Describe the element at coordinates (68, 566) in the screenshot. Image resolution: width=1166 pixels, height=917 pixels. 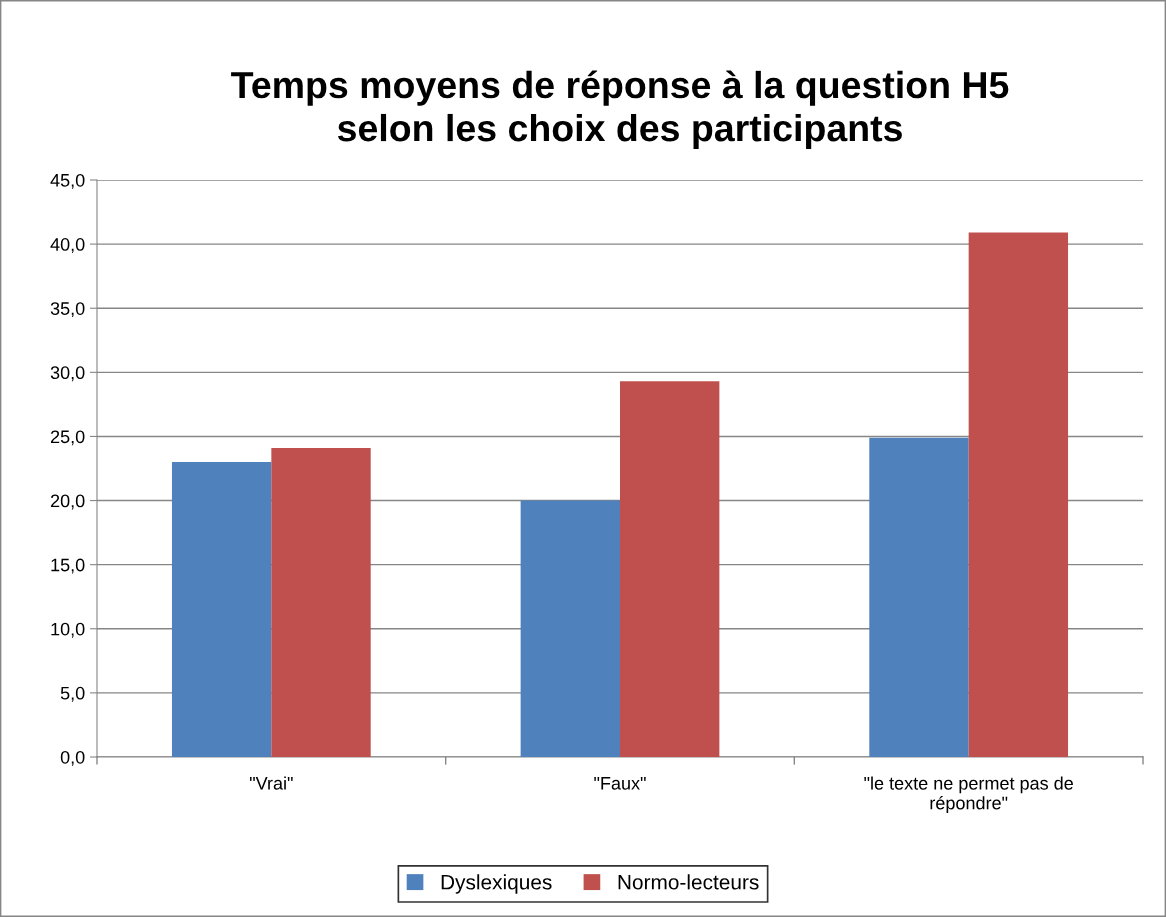
I see `y-tick-label: 15,0` at that location.